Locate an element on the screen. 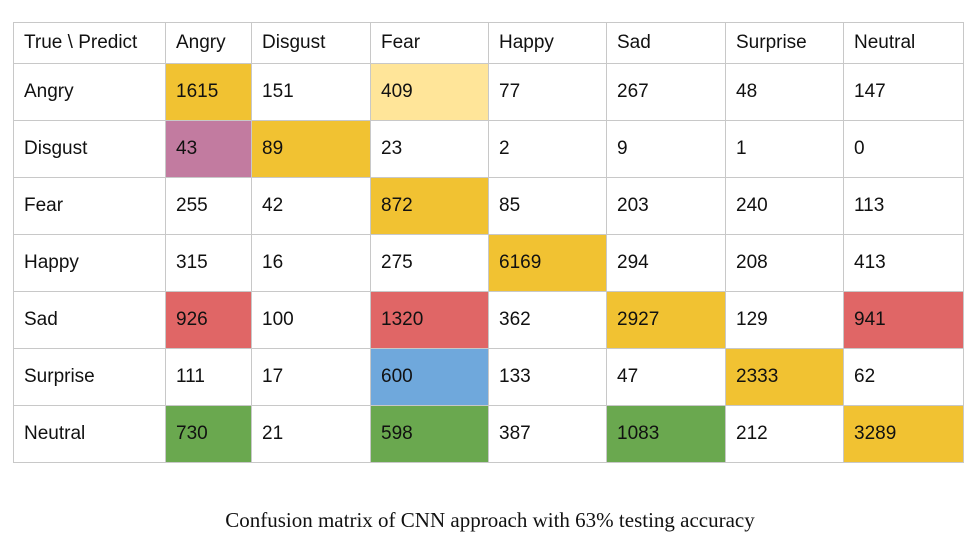 This screenshot has width=980, height=540. matrix-cell: 941 is located at coordinates (903, 320).